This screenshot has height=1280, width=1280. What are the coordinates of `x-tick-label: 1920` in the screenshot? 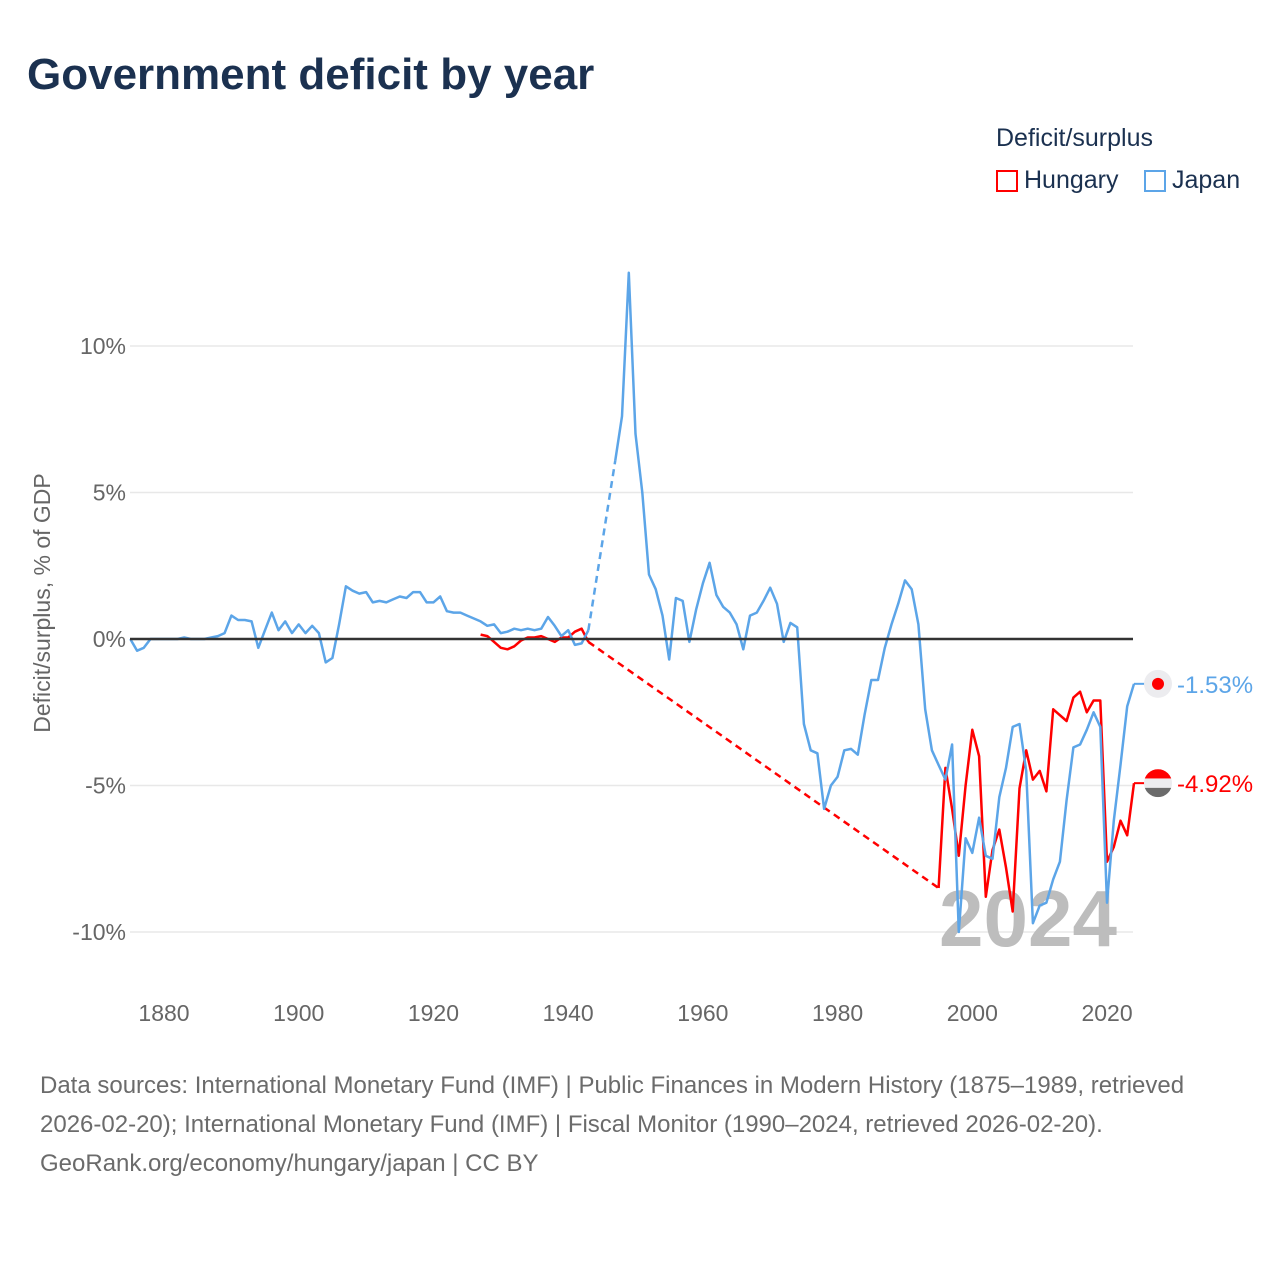 It's located at (433, 1013).